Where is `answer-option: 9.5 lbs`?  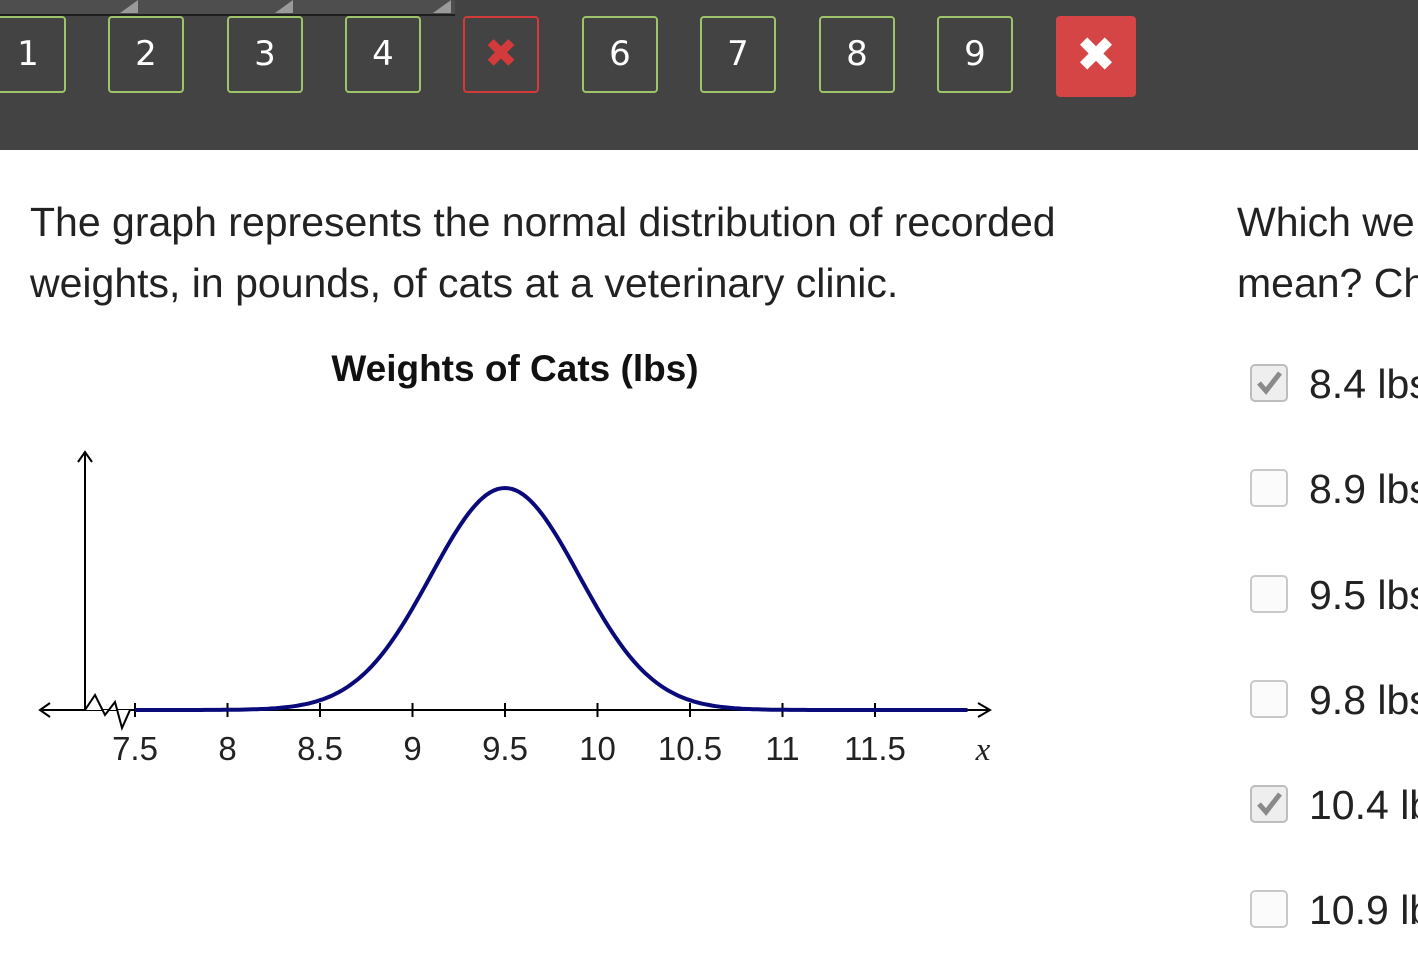
answer-option: 9.5 lbs is located at coordinates (1334, 596).